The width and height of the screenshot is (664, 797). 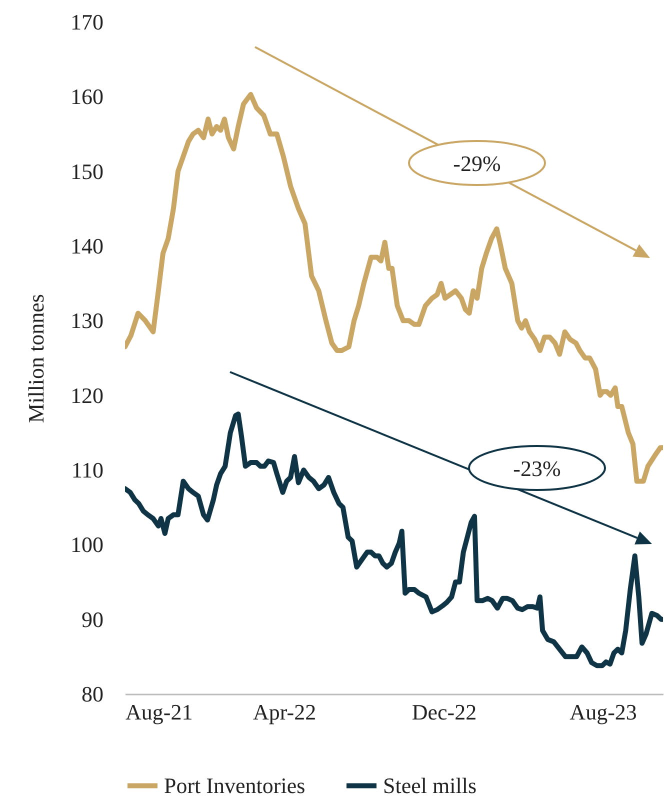 What do you see at coordinates (87, 395) in the screenshot?
I see `y-tick-label: 120` at bounding box center [87, 395].